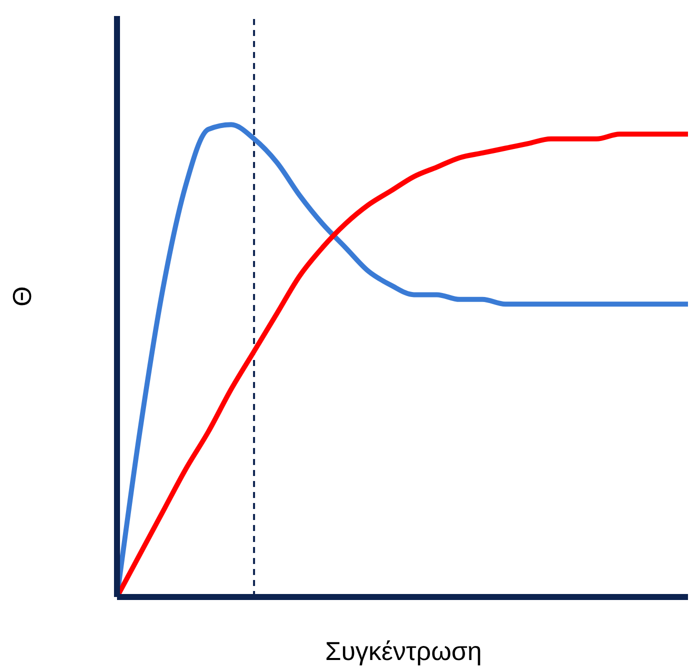  Describe the element at coordinates (22, 296) in the screenshot. I see `y-axis-title: Θ` at that location.